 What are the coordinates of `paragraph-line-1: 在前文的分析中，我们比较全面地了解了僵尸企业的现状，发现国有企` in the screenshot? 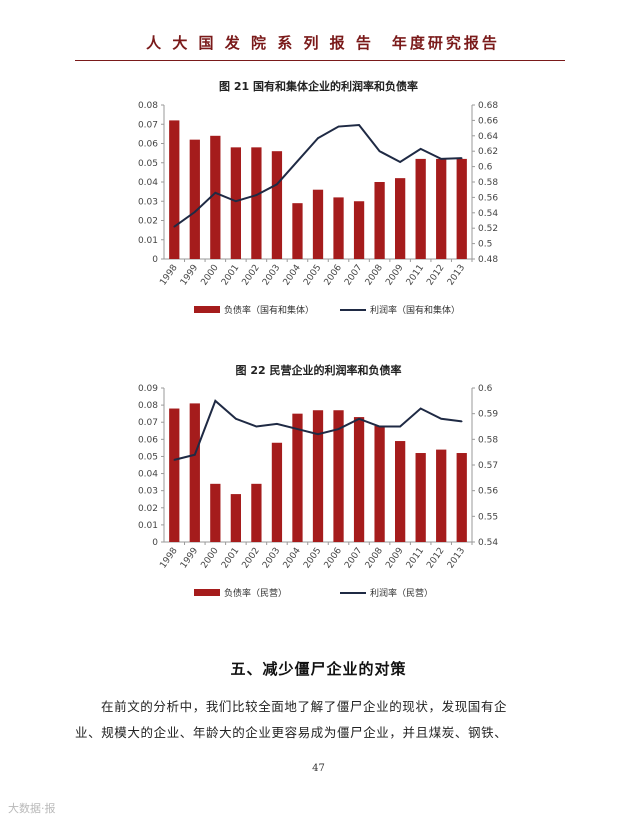 It's located at (304, 706).